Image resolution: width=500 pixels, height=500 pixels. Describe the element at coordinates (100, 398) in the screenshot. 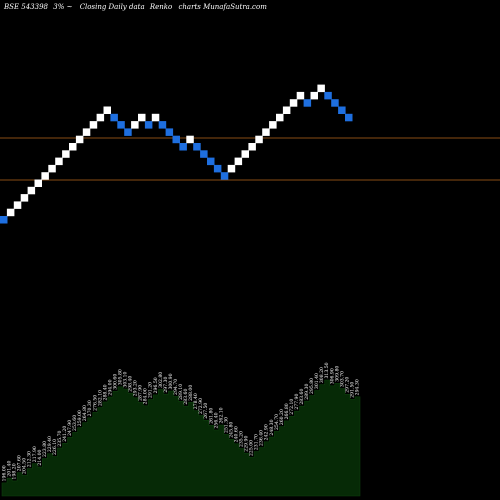

I see `volume-label: 282.10` at that location.